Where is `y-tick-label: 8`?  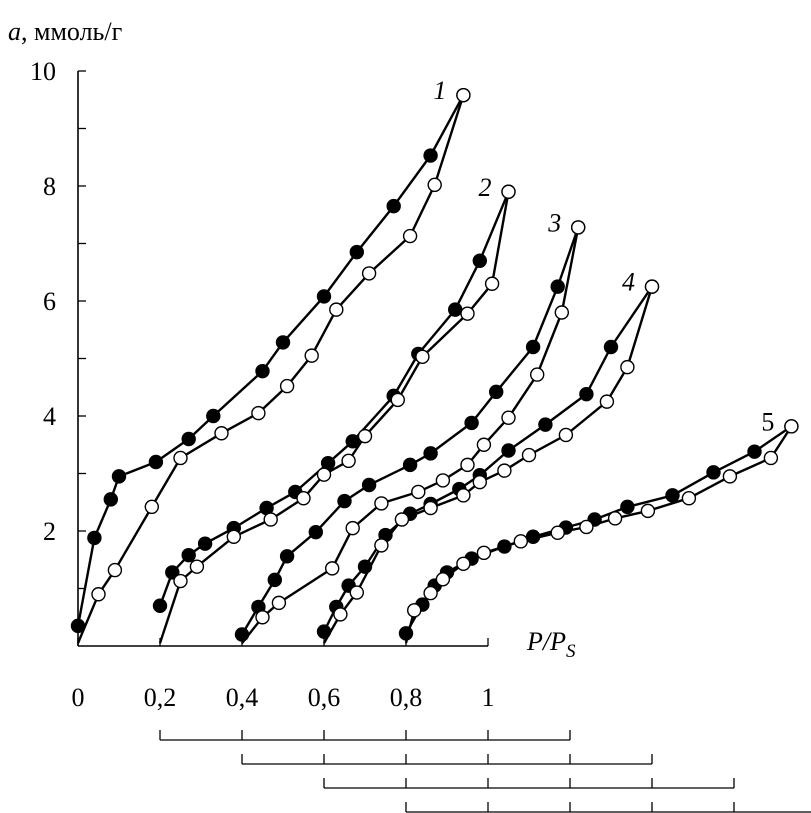 y-tick-label: 8 is located at coordinates (49, 186).